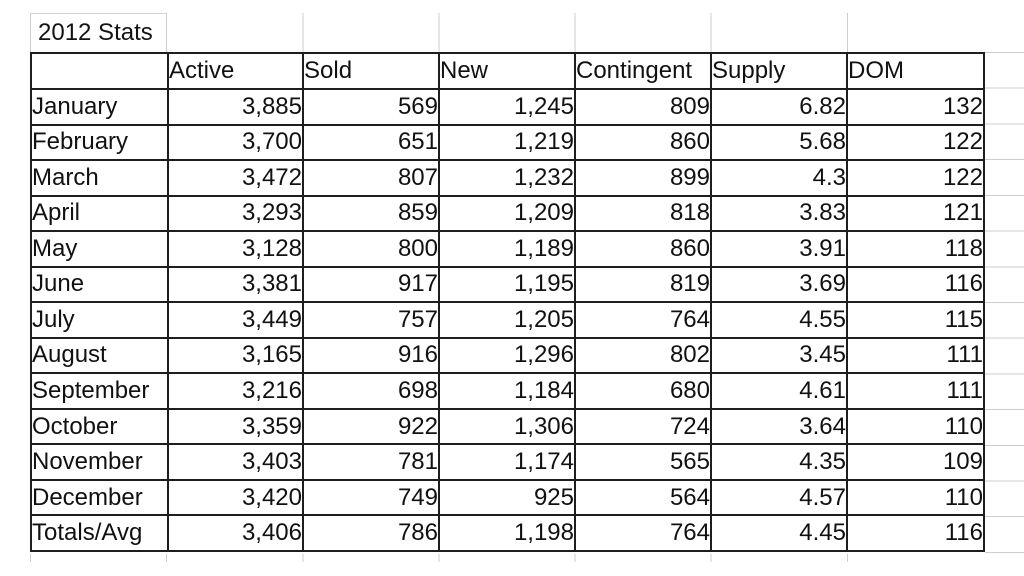 The image size is (1024, 576). I want to click on cell-supply: 3.69, so click(779, 284).